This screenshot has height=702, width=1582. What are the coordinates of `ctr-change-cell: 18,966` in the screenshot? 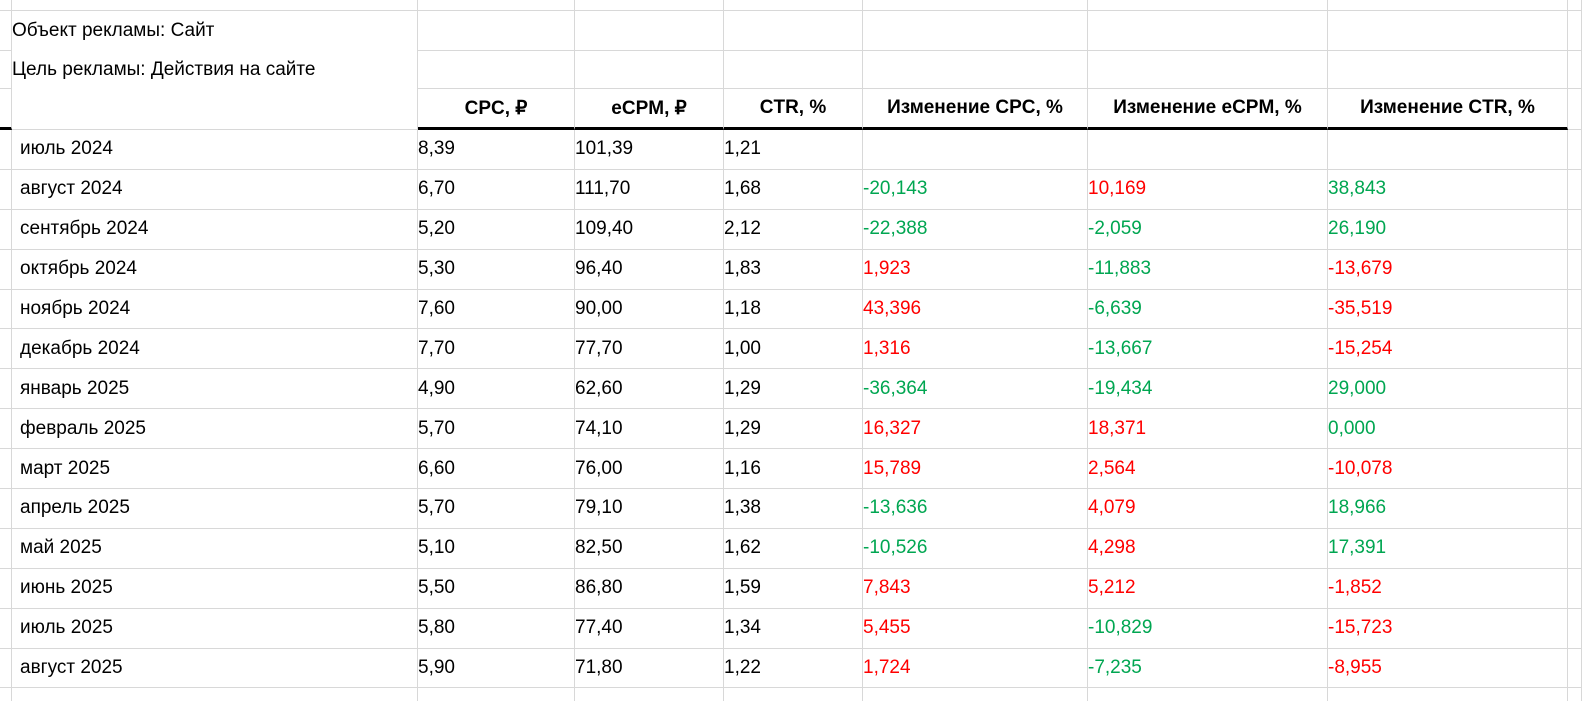 It's located at (1448, 509).